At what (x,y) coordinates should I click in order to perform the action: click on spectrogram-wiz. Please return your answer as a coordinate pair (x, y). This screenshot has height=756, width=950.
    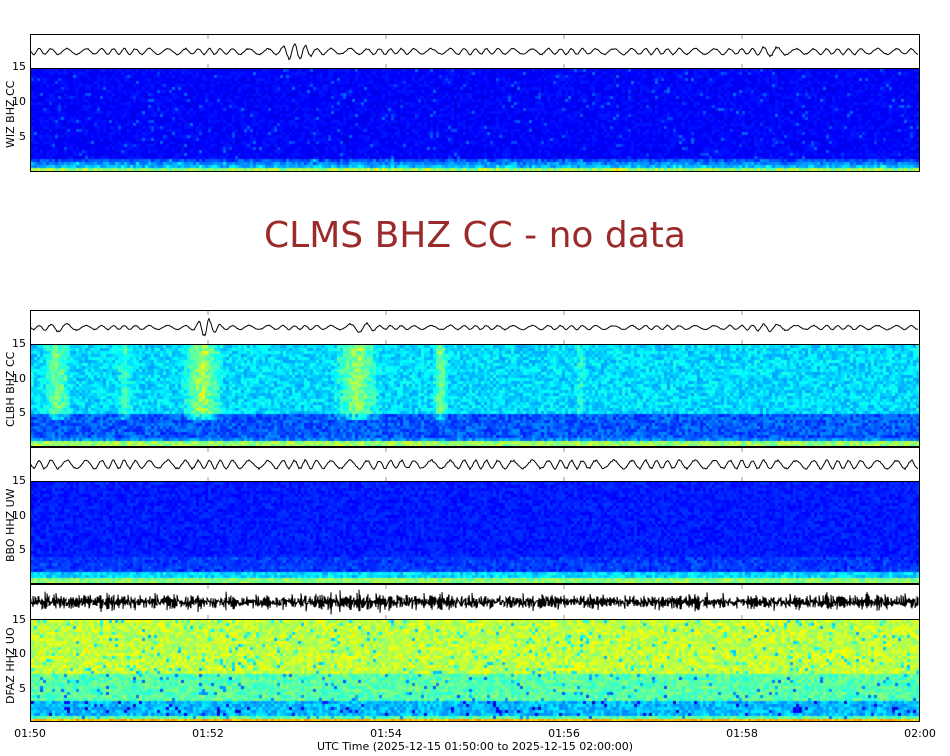
    Looking at the image, I should click on (475, 120).